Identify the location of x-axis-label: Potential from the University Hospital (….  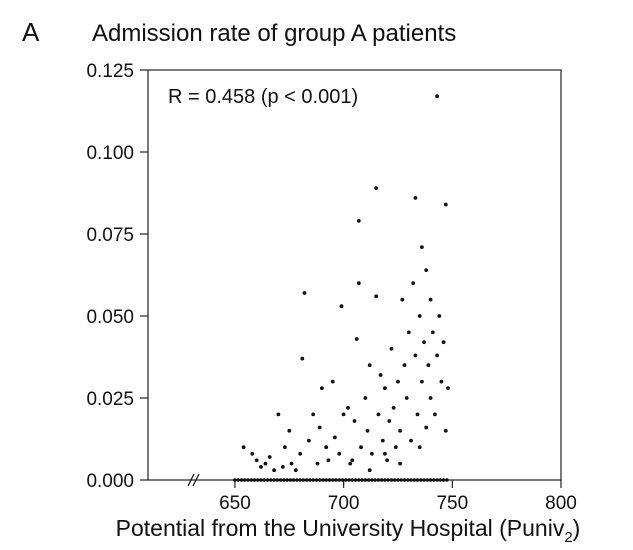
(348, 530).